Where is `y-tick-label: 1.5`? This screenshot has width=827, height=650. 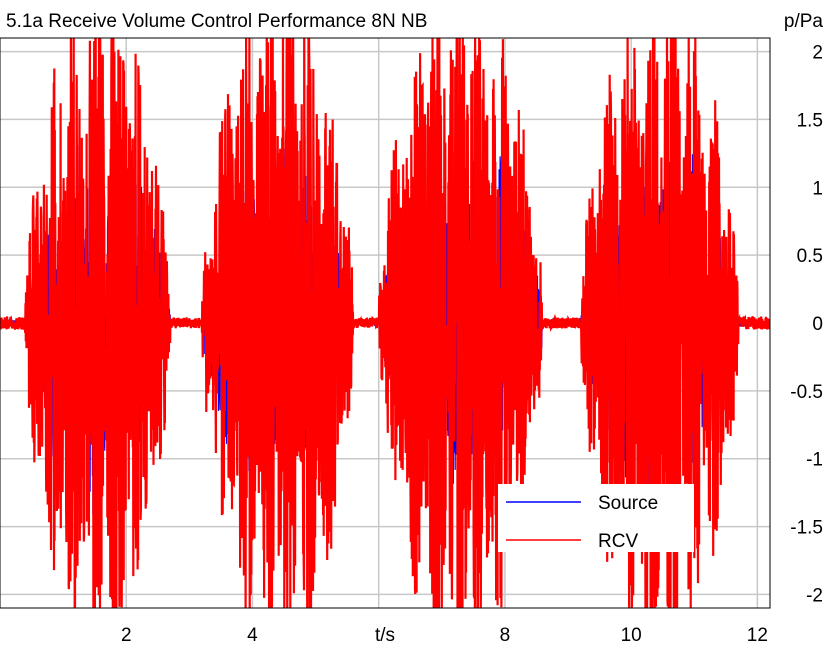
y-tick-label: 1.5 is located at coordinates (810, 120).